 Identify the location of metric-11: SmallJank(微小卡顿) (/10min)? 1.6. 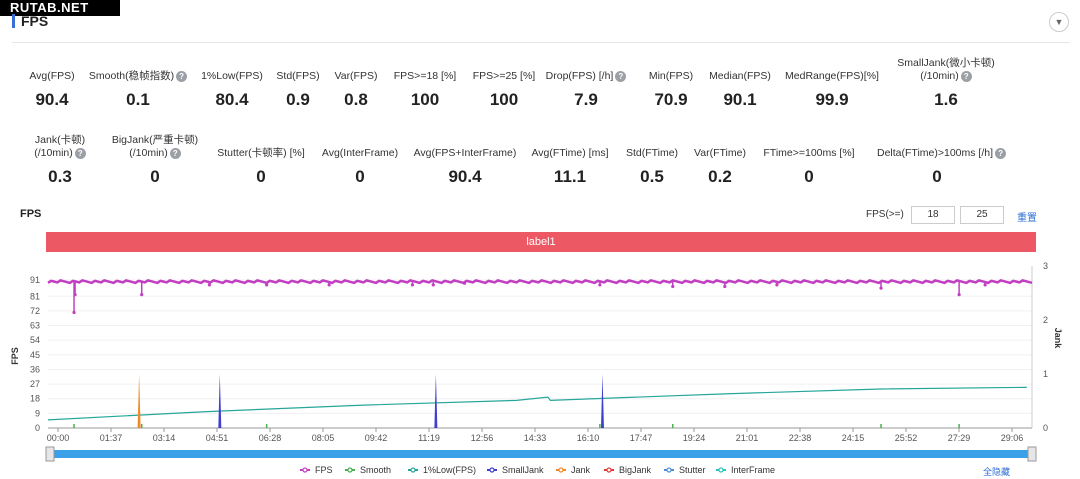
(946, 83).